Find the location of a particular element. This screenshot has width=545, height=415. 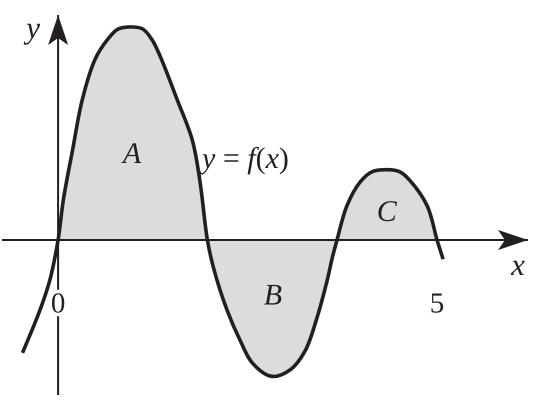

y-axis-title: y is located at coordinates (31, 27).